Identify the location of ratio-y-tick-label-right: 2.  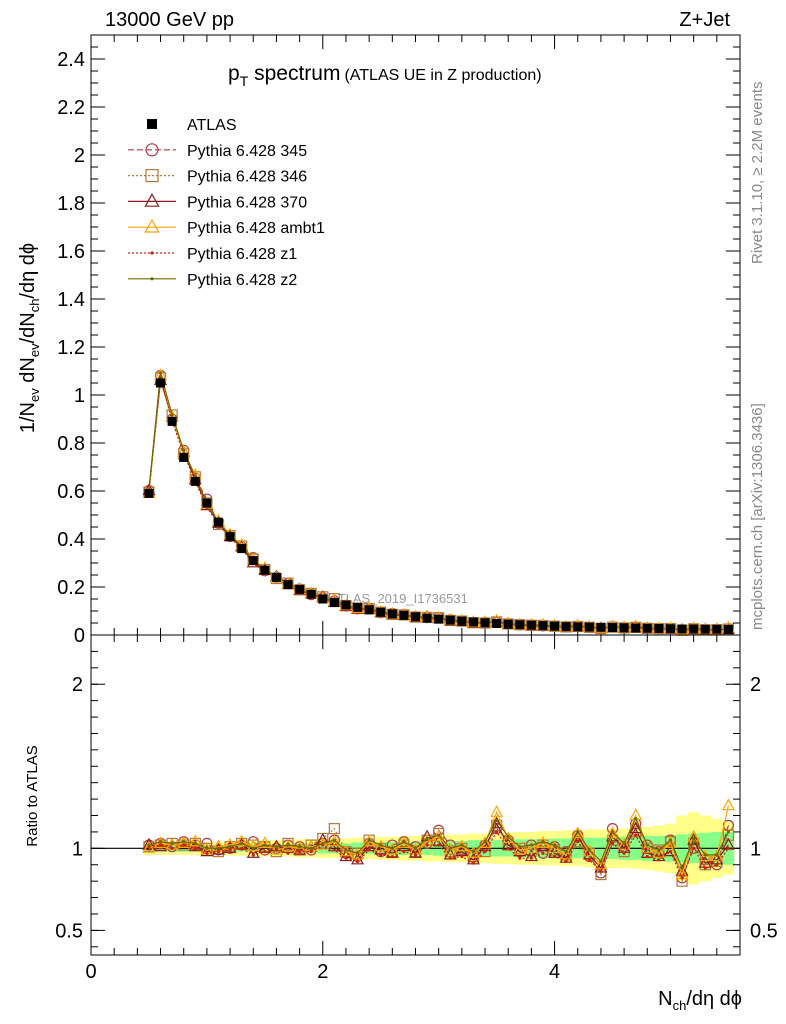
(755, 685).